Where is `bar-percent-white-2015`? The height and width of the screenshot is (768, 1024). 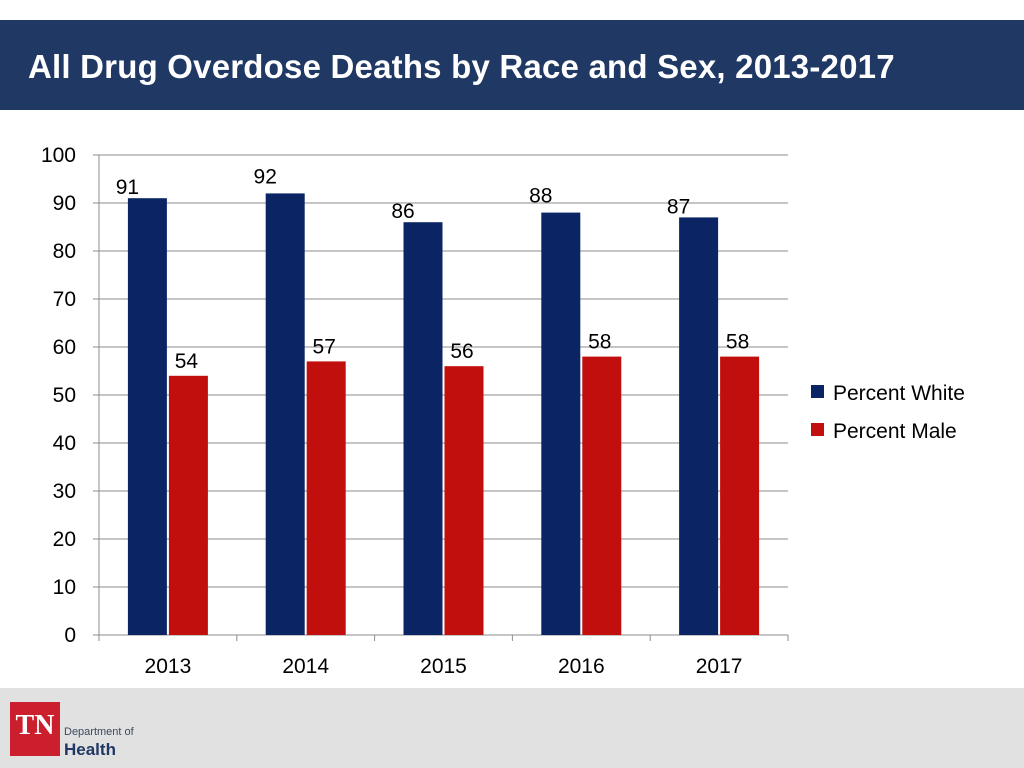
bar-percent-white-2015 is located at coordinates (423, 428).